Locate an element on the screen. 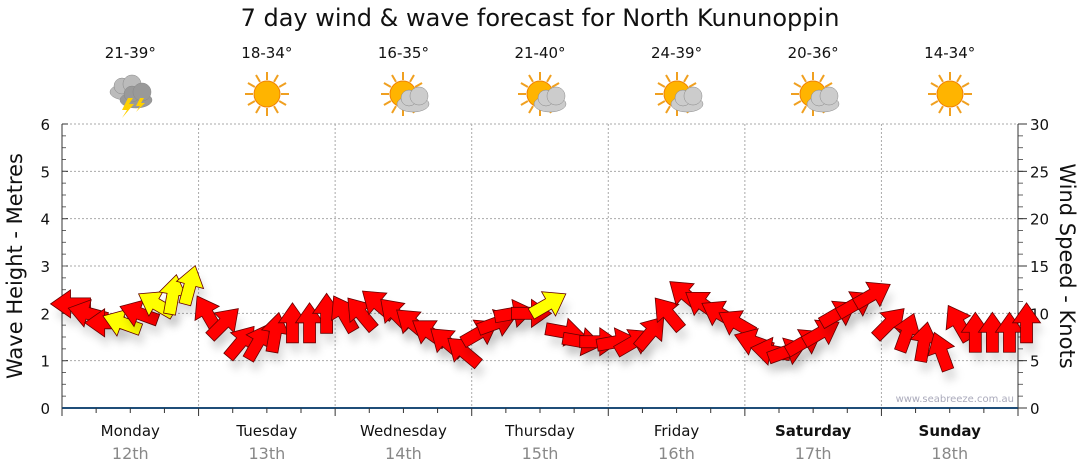 The image size is (1080, 475). day-date-label: 17th is located at coordinates (813, 453).